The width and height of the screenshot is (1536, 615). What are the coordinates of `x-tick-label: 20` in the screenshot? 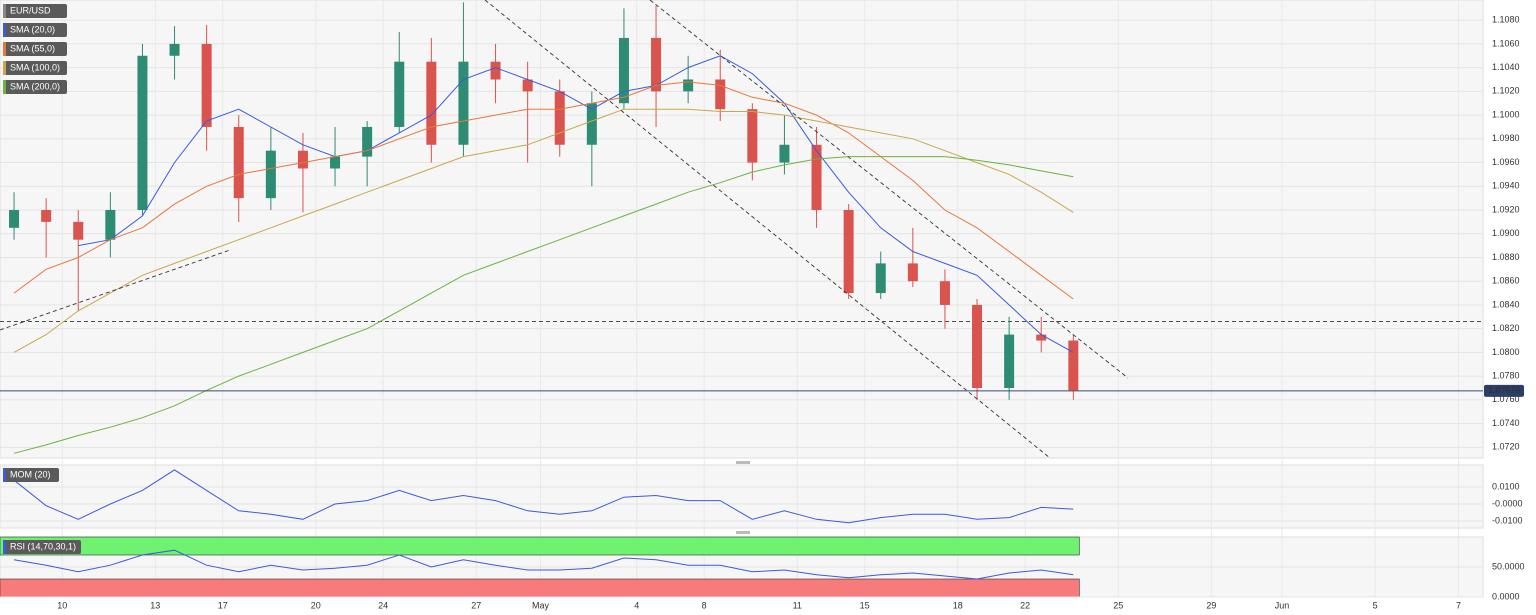 It's located at (316, 605).